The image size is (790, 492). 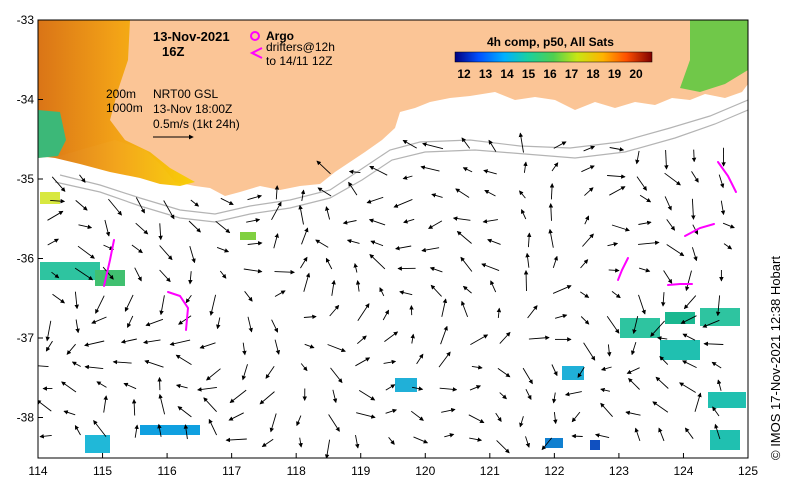 I want to click on x-axis: 114 115 116 117 118 119 120 121 122 123 124 125, so click(x=393, y=465).